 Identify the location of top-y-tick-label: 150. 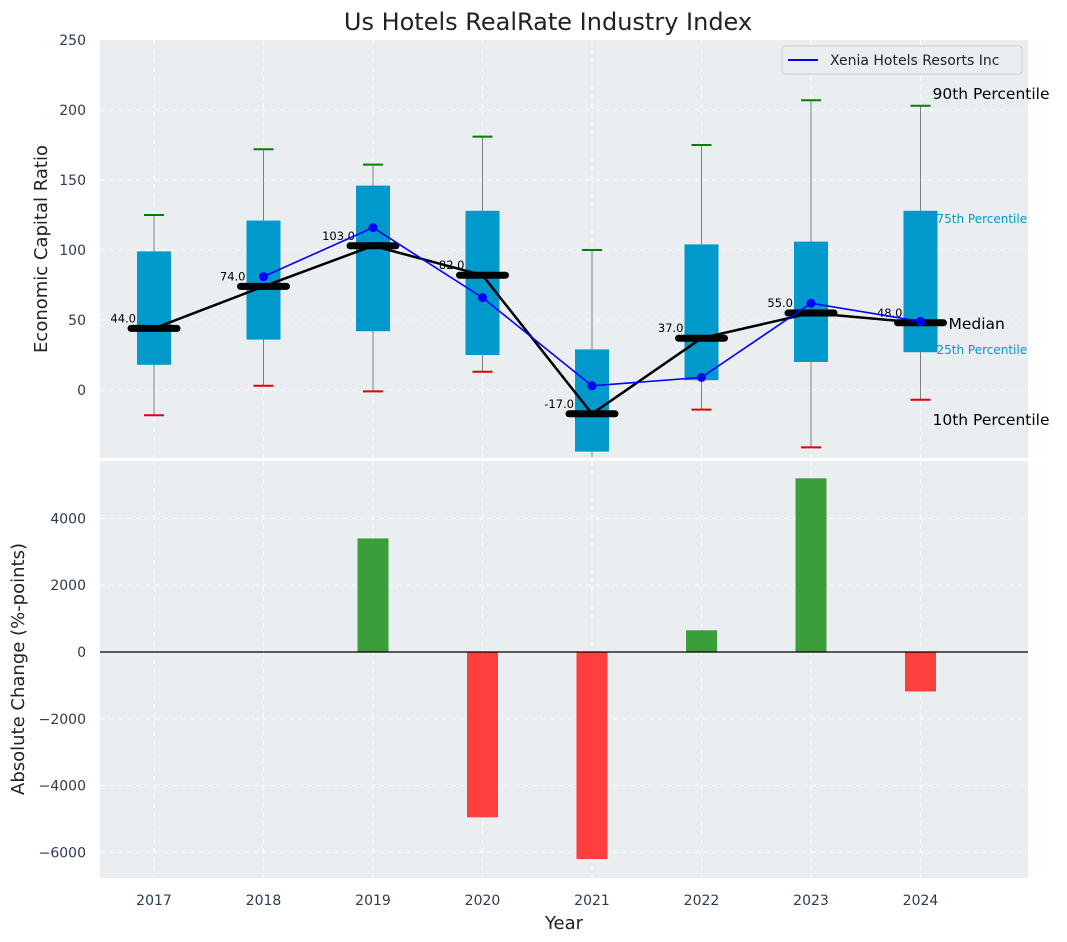
(72, 181).